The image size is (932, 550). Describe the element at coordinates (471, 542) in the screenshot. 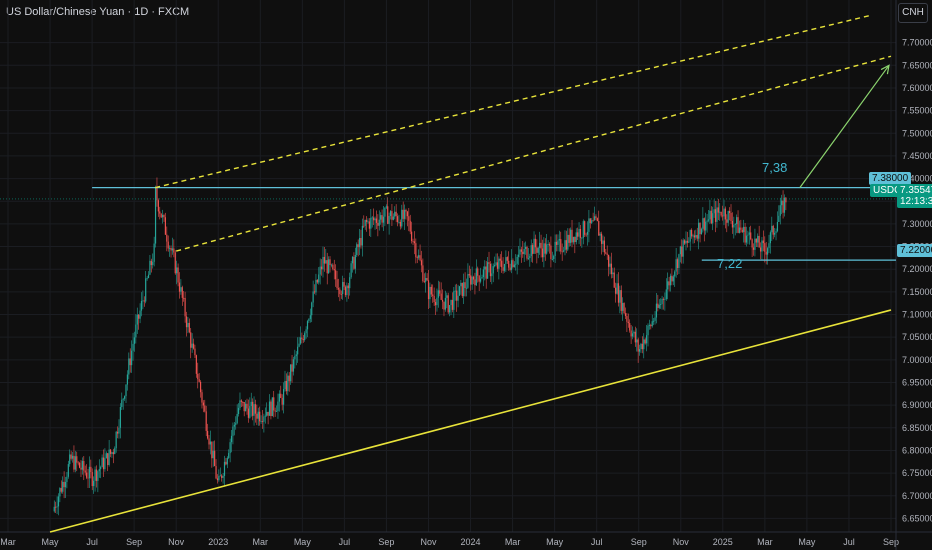

I see `x-tick-label: 2024` at that location.